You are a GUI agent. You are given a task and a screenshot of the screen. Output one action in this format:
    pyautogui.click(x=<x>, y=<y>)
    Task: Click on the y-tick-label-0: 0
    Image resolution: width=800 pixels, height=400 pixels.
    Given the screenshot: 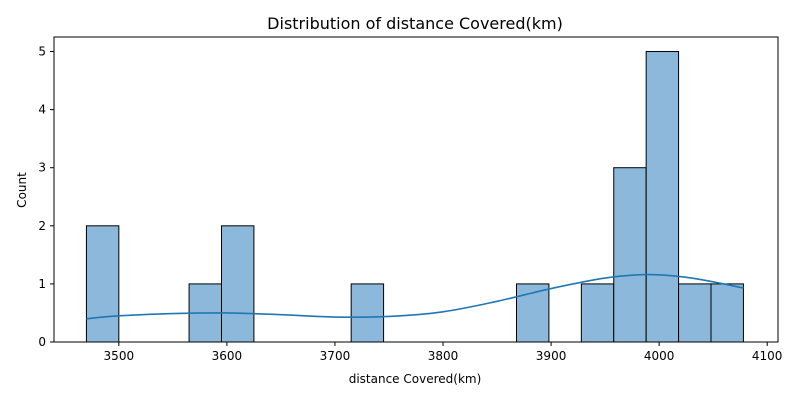 What is the action you would take?
    pyautogui.click(x=42, y=342)
    